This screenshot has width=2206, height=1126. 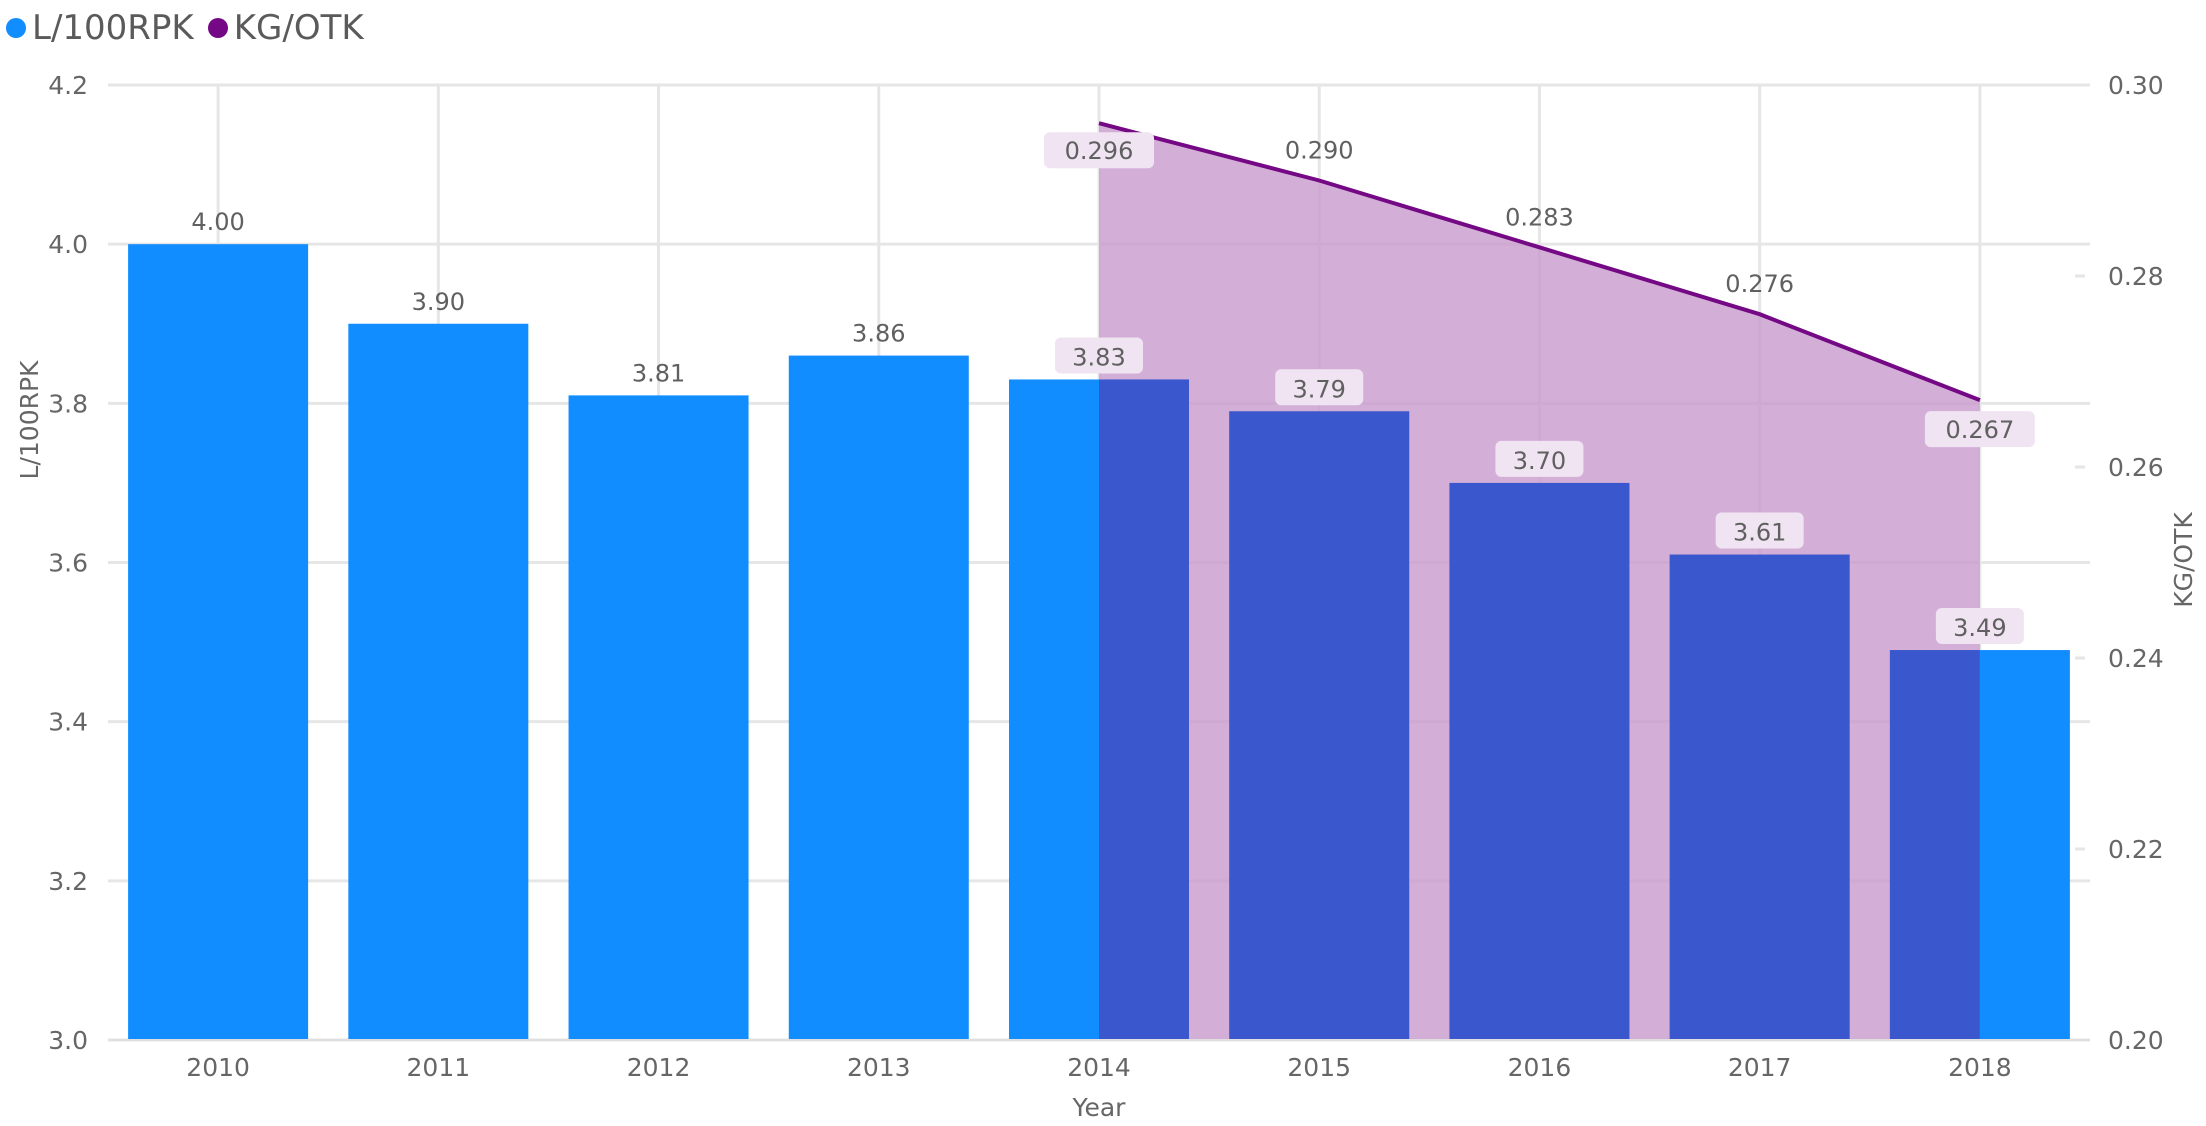 I want to click on bar-value-label: 3.90, so click(x=438, y=302).